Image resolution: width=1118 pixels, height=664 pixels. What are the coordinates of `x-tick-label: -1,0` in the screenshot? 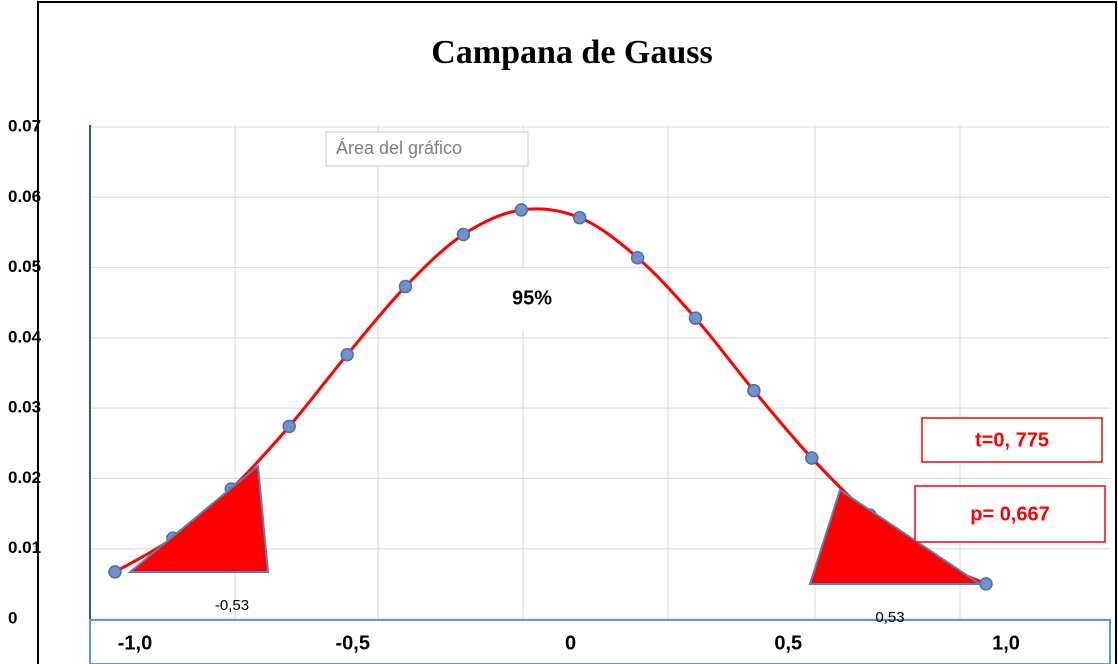 It's located at (135, 643).